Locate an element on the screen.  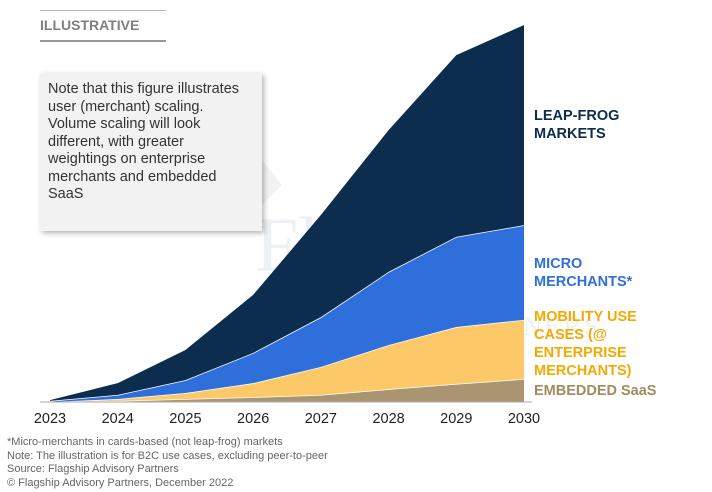
series-label: EMBEDDED SaaS is located at coordinates (595, 390).